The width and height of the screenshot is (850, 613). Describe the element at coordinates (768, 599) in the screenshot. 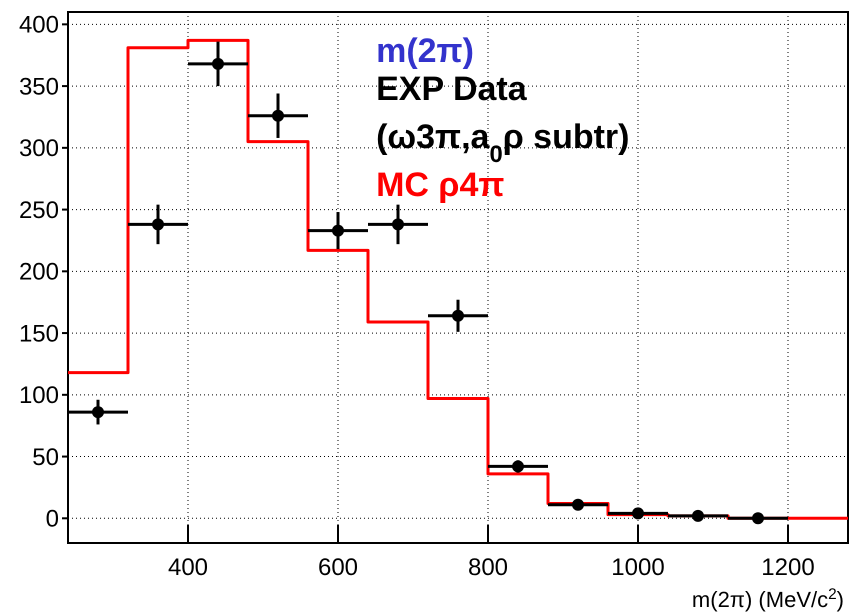

I see `x-axis-title: m(2π) (MeV/c$^{2}$)` at that location.